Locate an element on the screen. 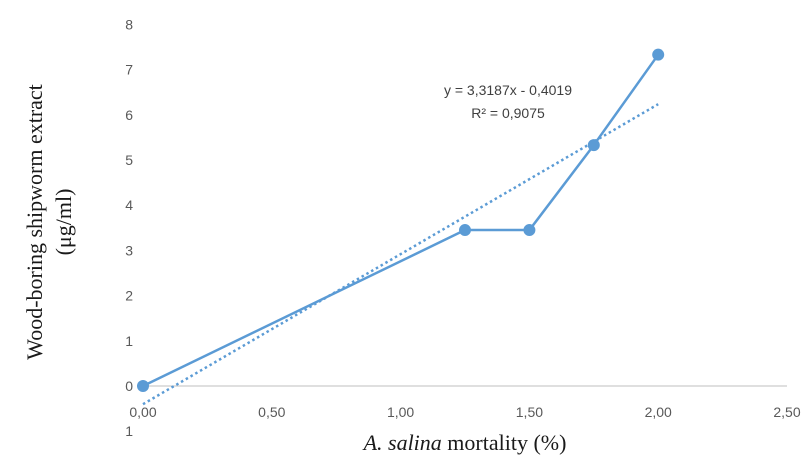 The width and height of the screenshot is (805, 457). x-axis-title: A. salina mortality (%) is located at coordinates (464, 442).